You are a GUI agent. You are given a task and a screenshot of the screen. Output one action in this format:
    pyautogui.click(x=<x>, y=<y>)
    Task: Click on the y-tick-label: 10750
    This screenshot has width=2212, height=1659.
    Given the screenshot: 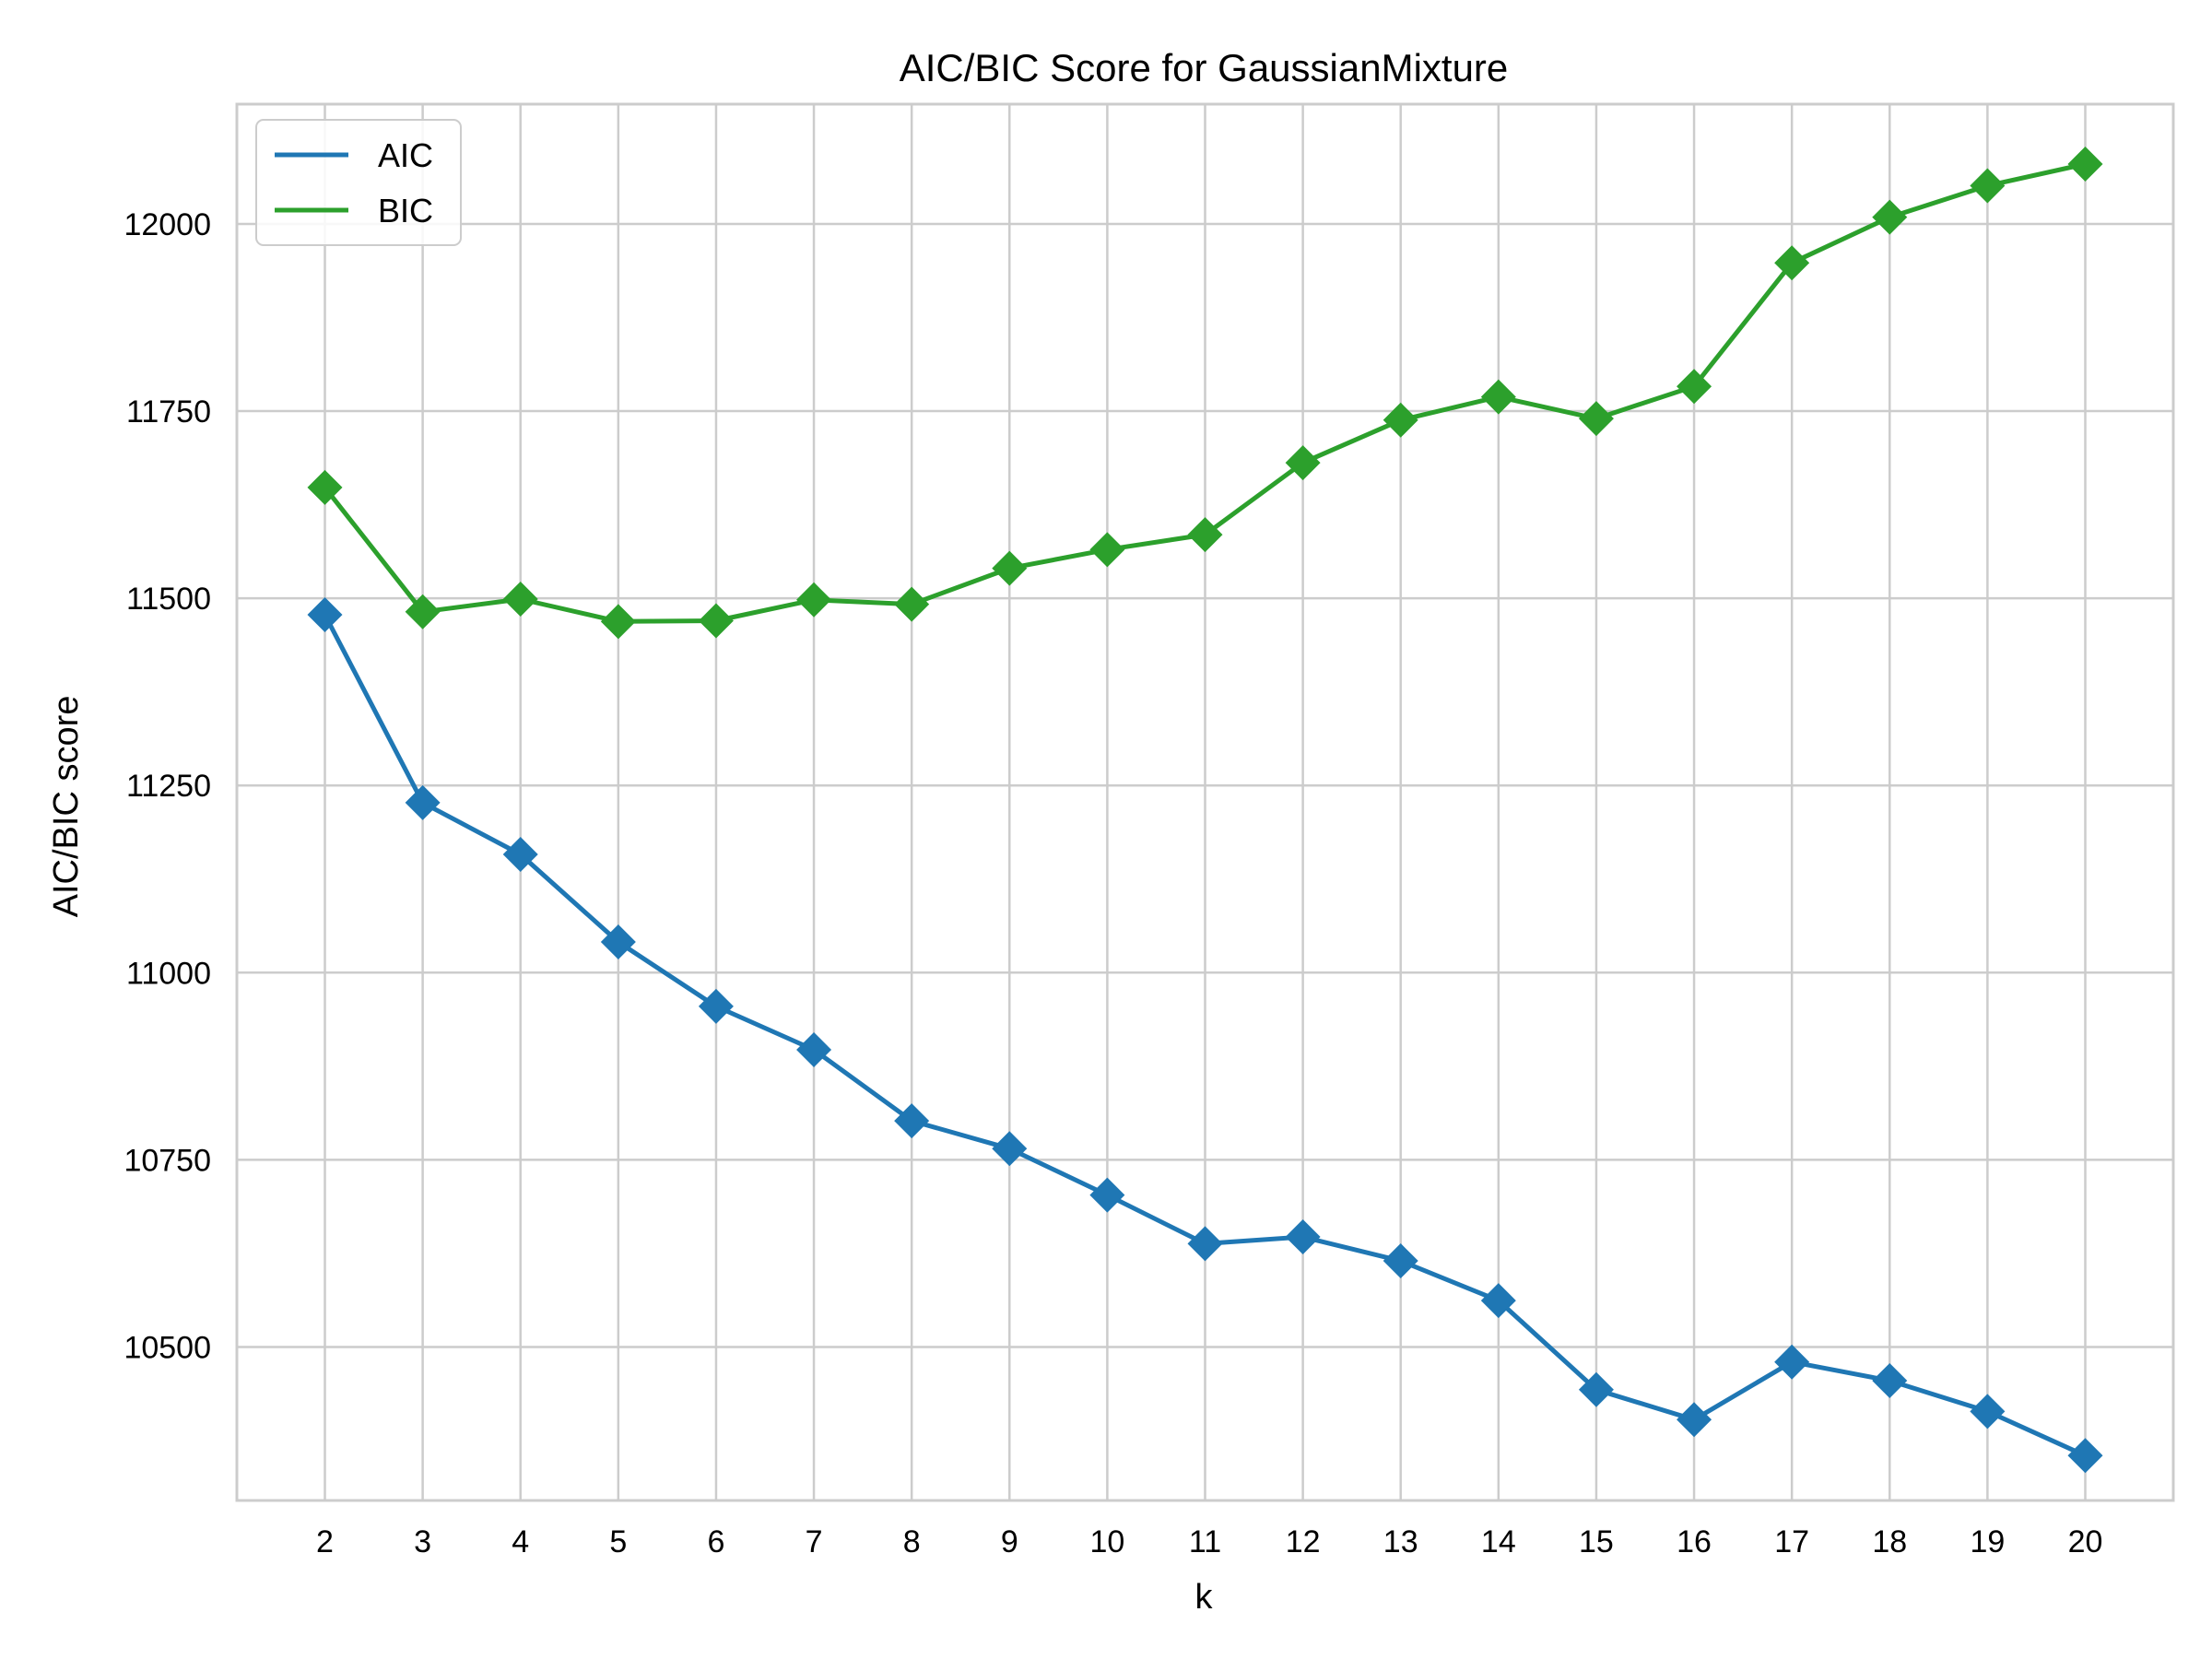 What is the action you would take?
    pyautogui.click(x=167, y=1160)
    